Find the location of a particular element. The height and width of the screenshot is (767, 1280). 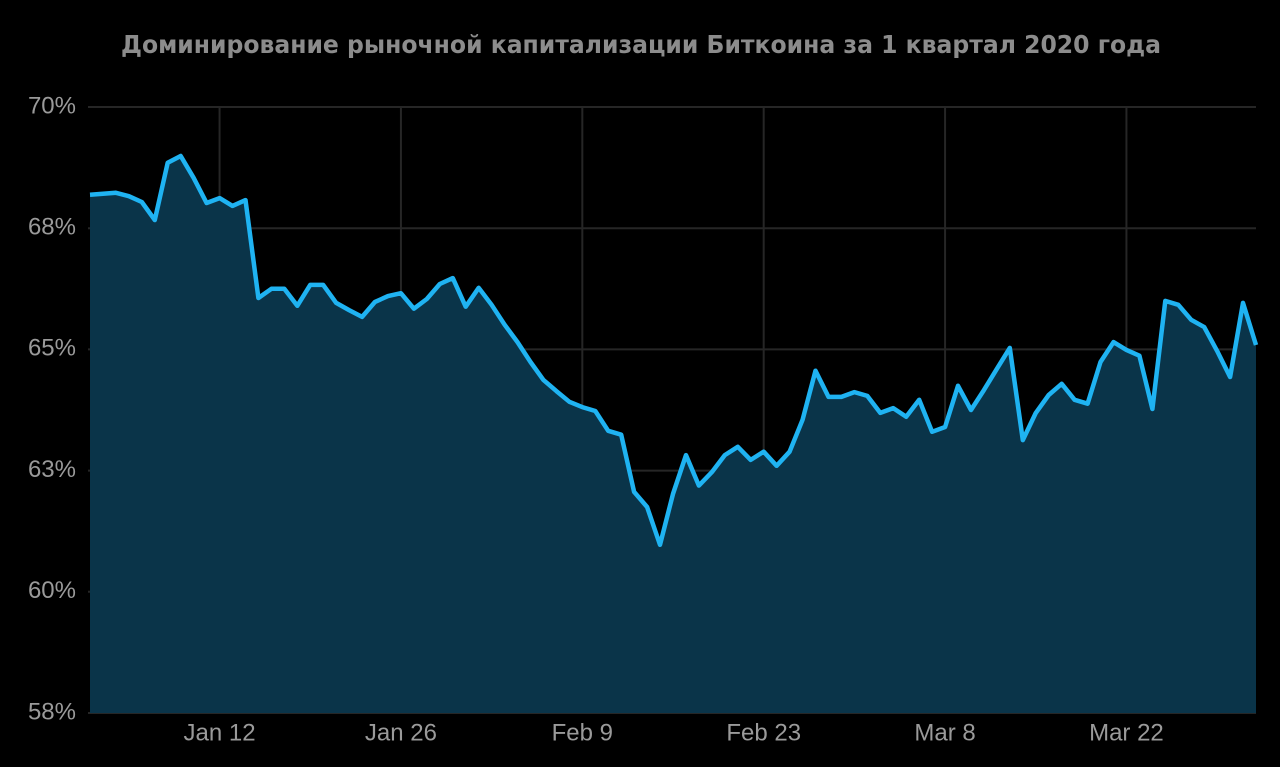

x-tick-label: Feb 23 is located at coordinates (763, 732).